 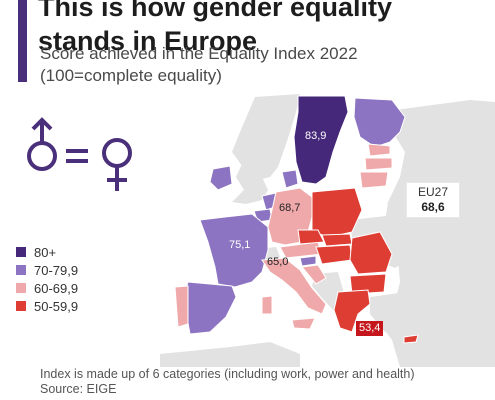 What do you see at coordinates (215, 11) in the screenshot?
I see `title-line-1: This is how gender equality` at bounding box center [215, 11].